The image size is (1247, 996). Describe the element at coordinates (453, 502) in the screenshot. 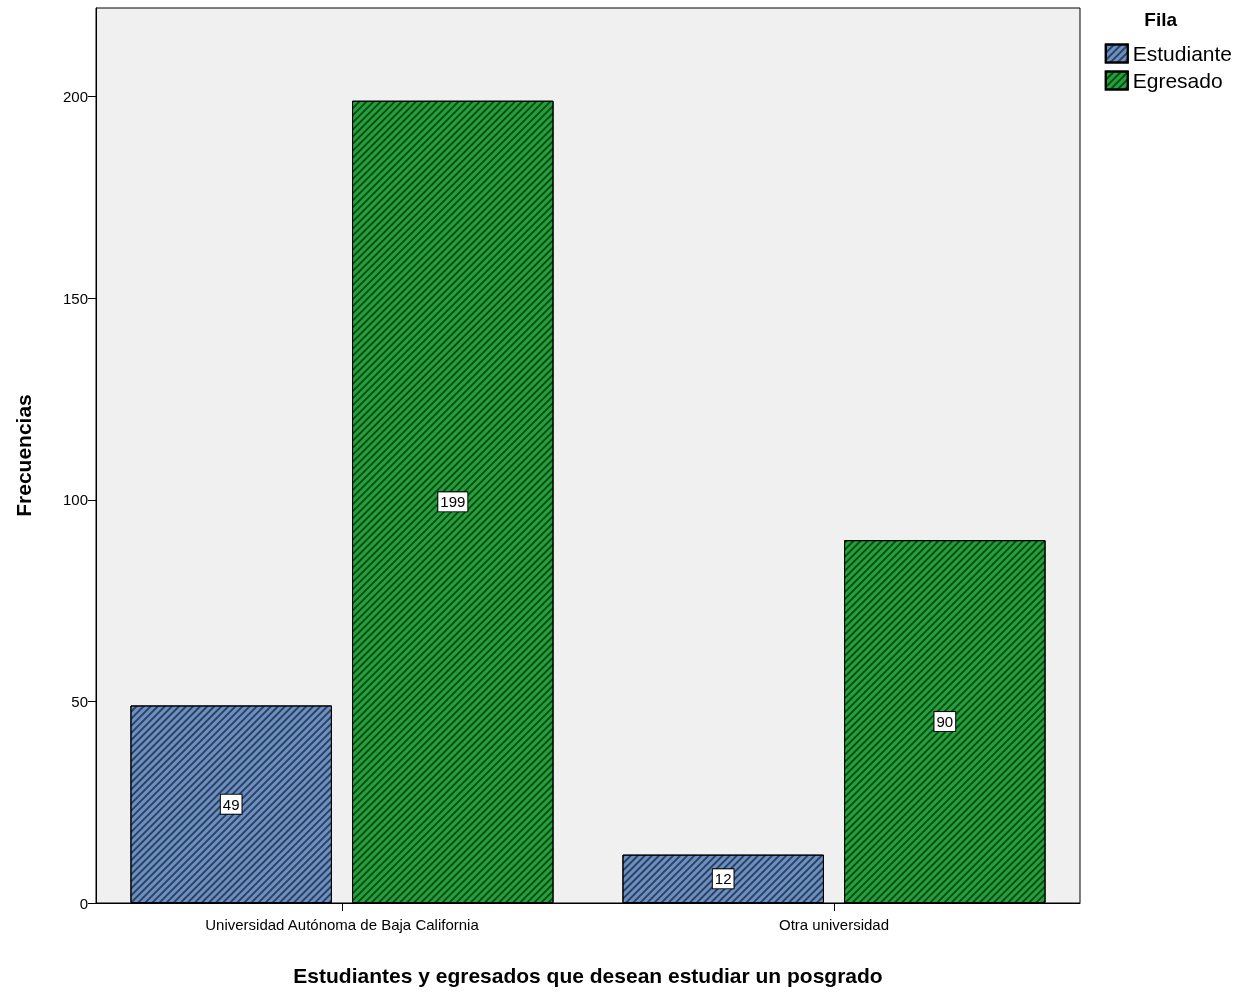

I see `data-label: 199` at that location.